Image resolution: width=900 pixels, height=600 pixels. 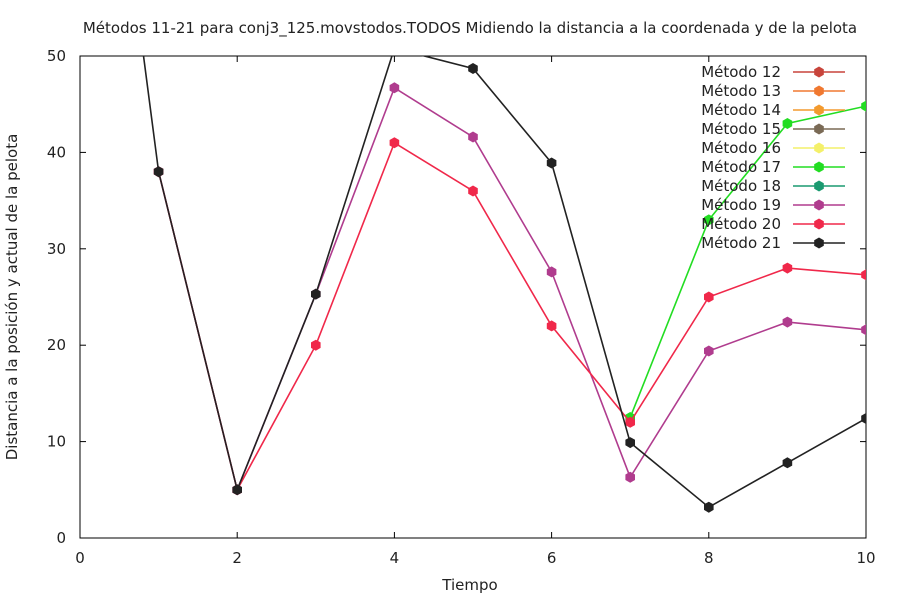 What do you see at coordinates (741, 243) in the screenshot?
I see `legend-label: Método 21` at bounding box center [741, 243].